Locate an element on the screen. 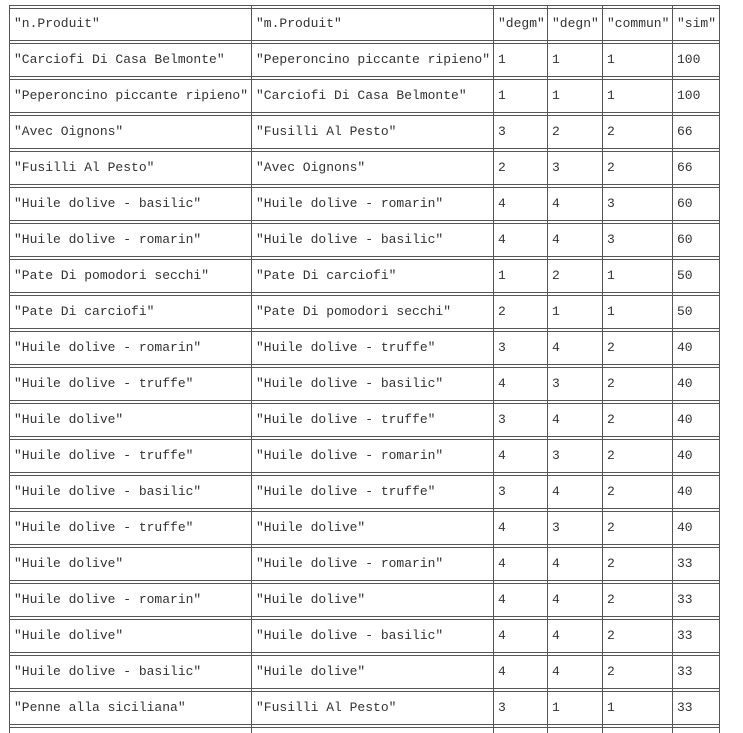 Image resolution: width=743 pixels, height=733 pixels. column-header: "degm" is located at coordinates (521, 23).